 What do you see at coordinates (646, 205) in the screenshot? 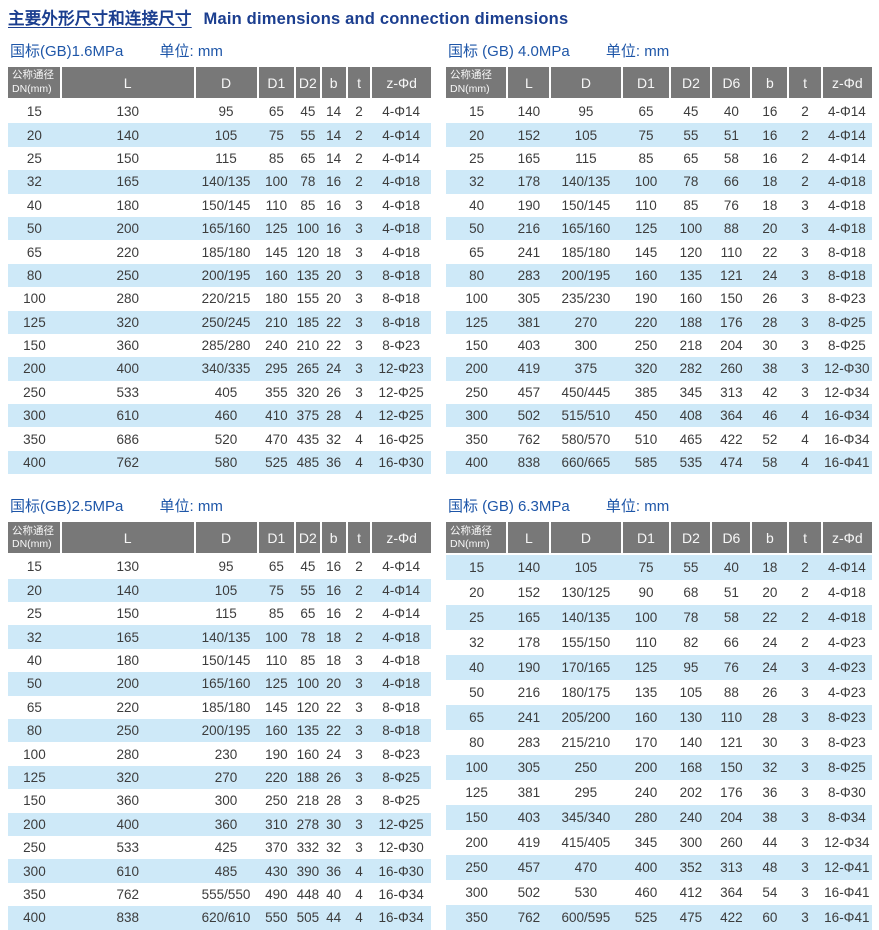
I see `table-cell: 110` at bounding box center [646, 205].